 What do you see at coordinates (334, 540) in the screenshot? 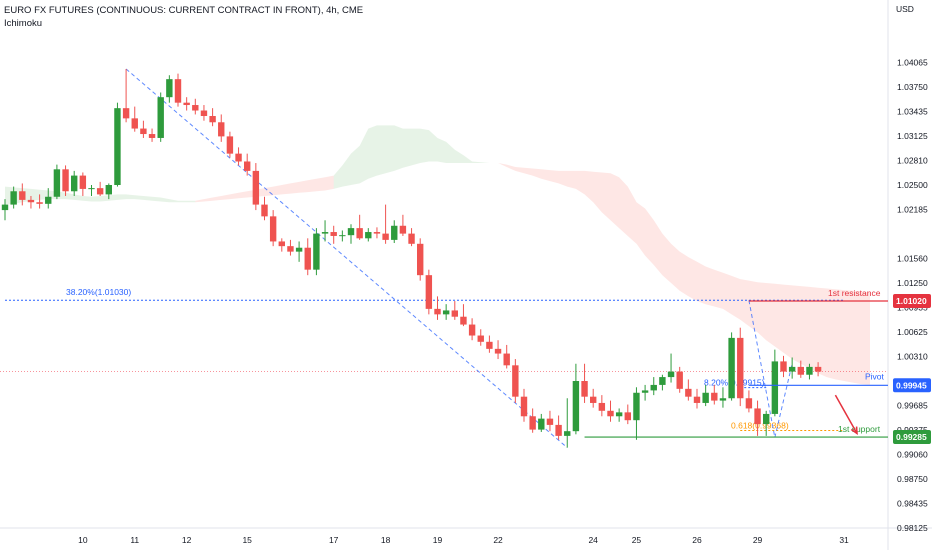
I see `time-tick-4: 17` at bounding box center [334, 540].